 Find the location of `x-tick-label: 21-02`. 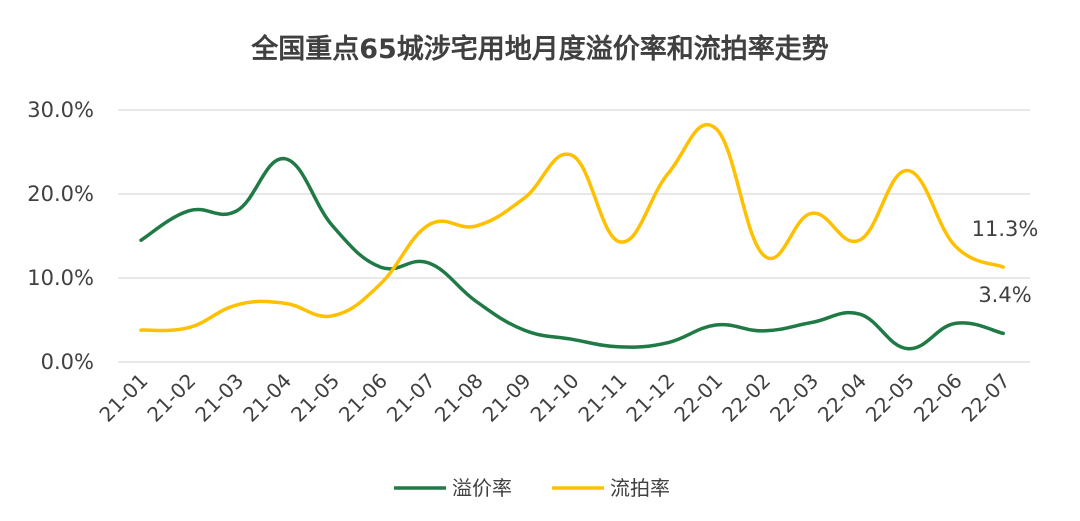

x-tick-label: 21-02 is located at coordinates (171, 398).